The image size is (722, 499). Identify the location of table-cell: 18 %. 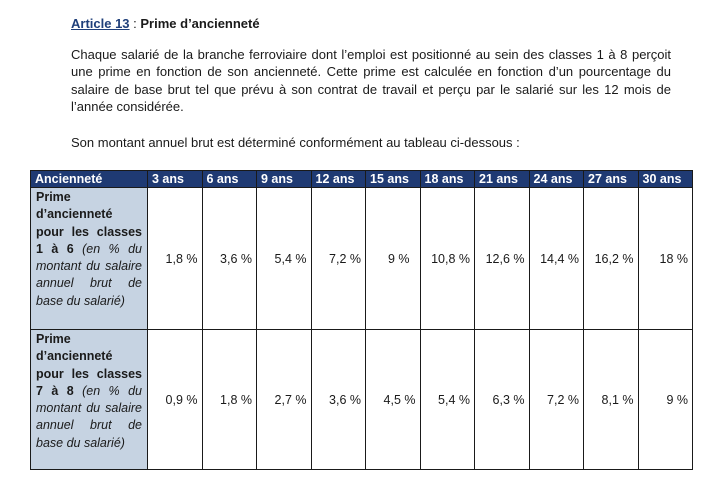
(665, 258).